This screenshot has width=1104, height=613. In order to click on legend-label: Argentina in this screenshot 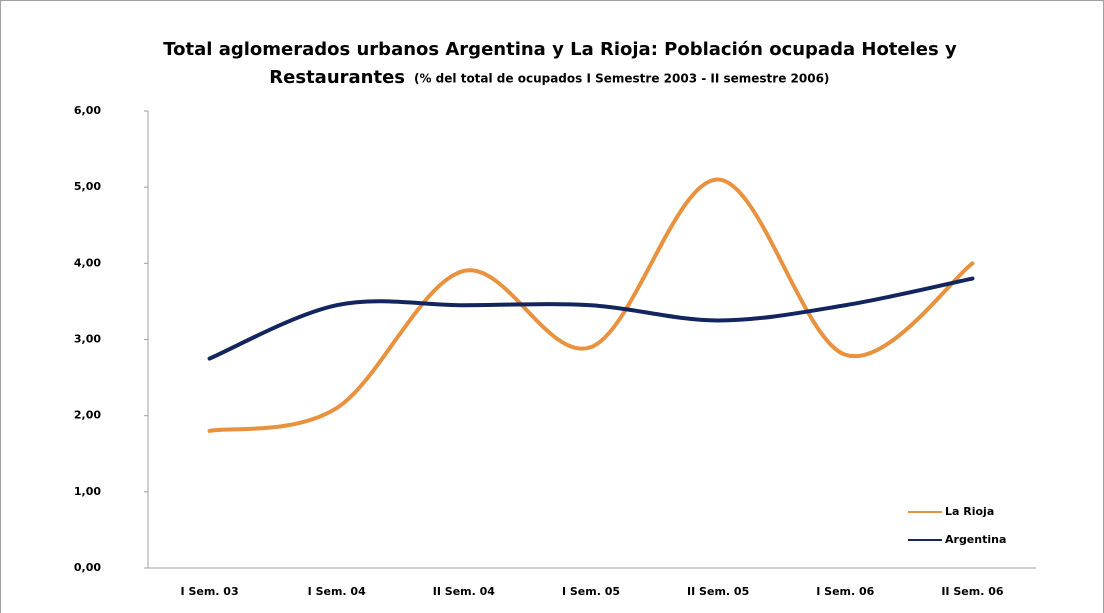, I will do `click(975, 539)`.